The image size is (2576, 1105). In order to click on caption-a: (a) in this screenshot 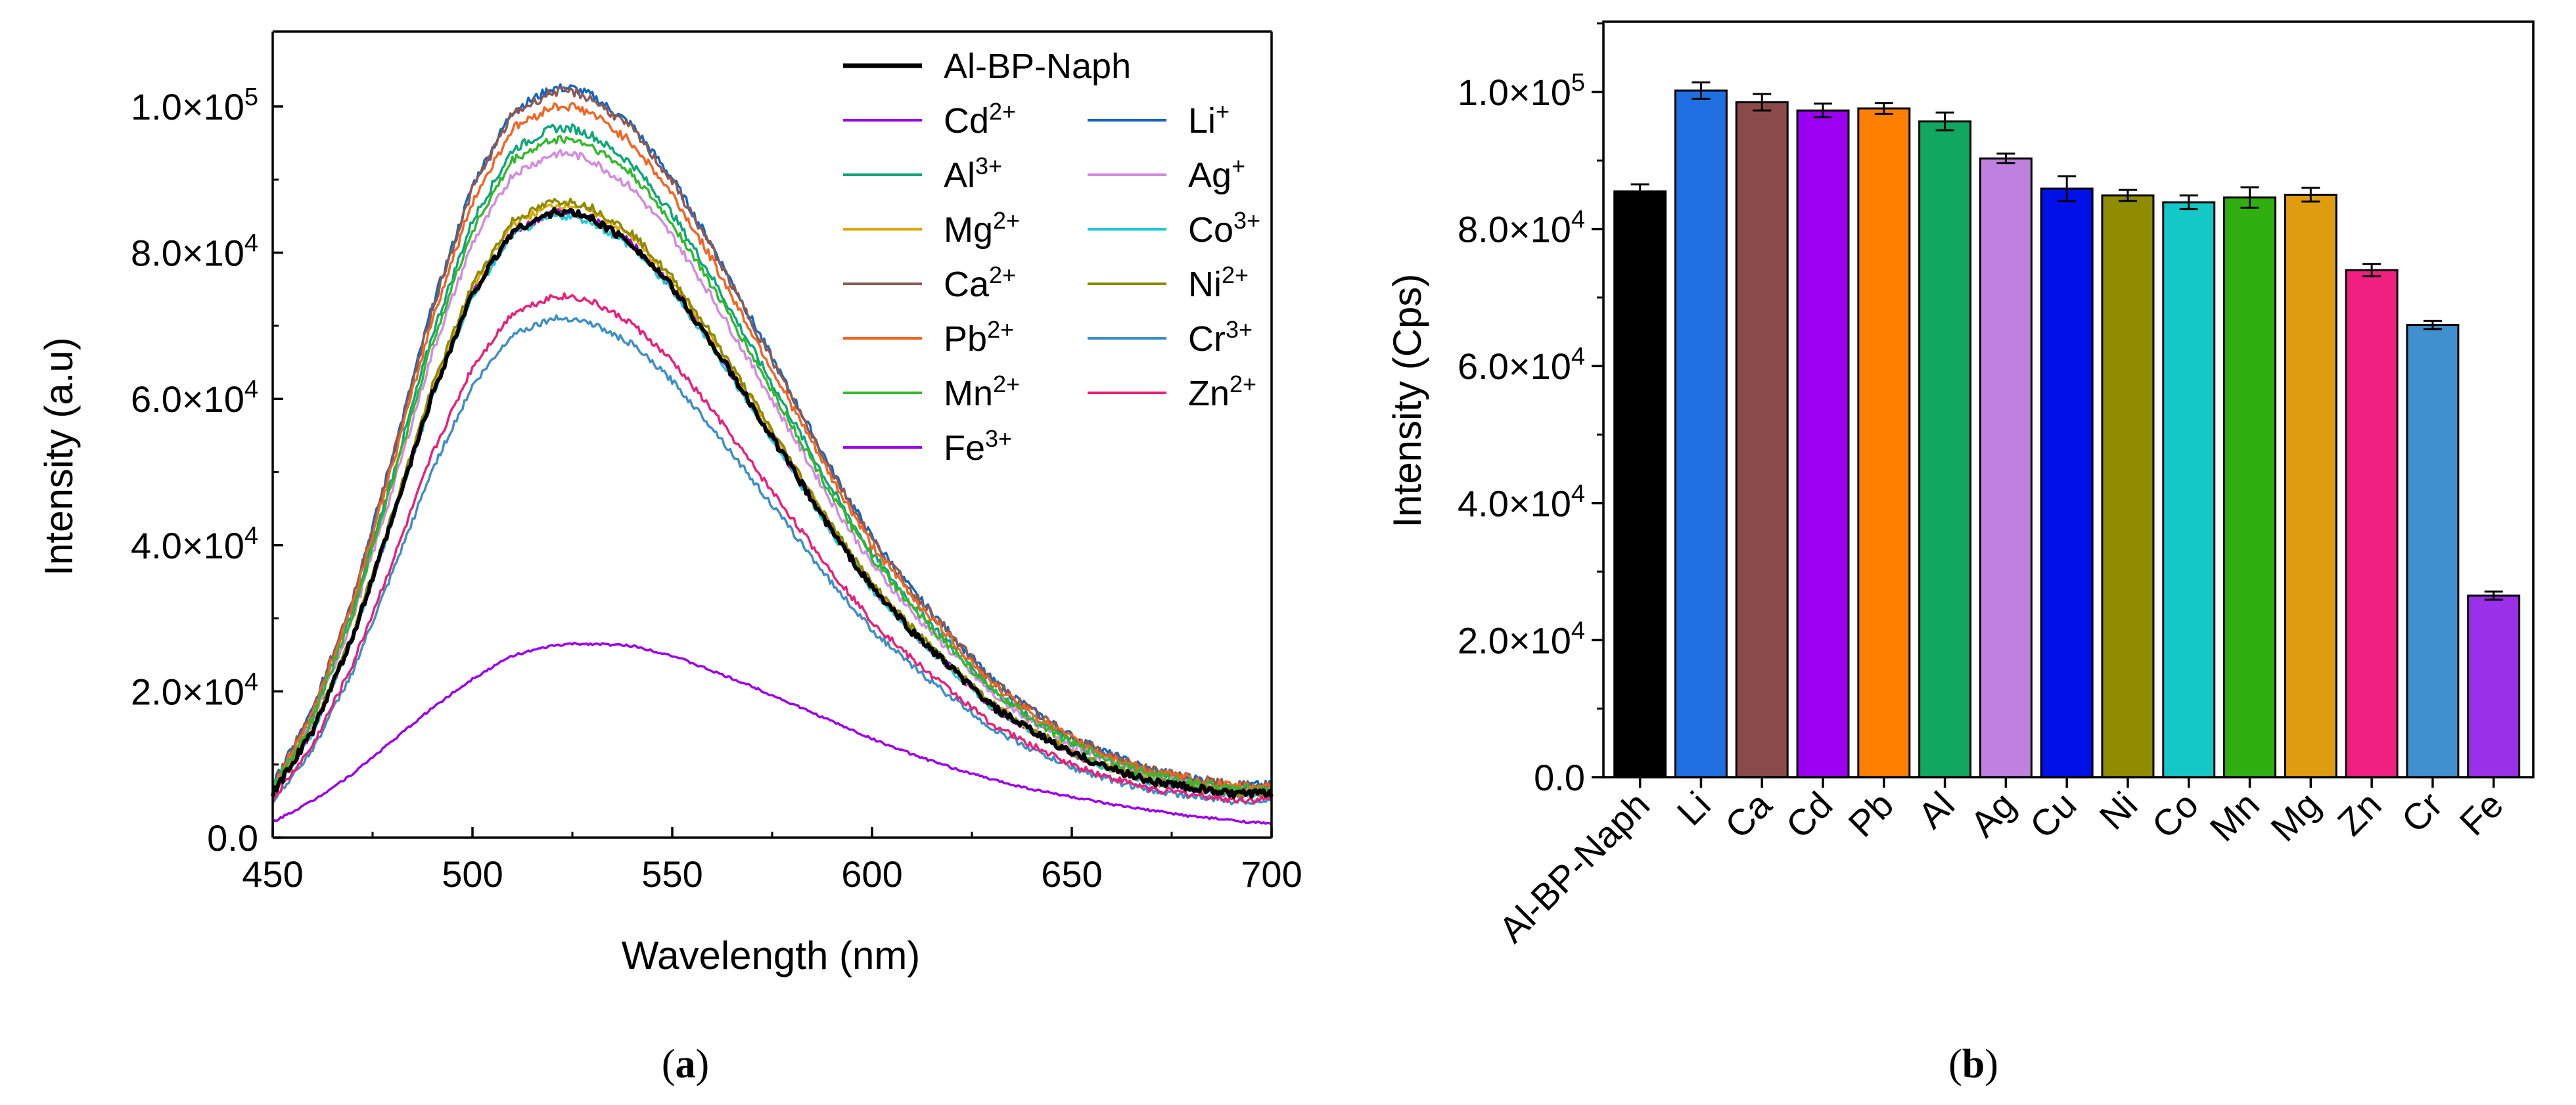, I will do `click(685, 1064)`.